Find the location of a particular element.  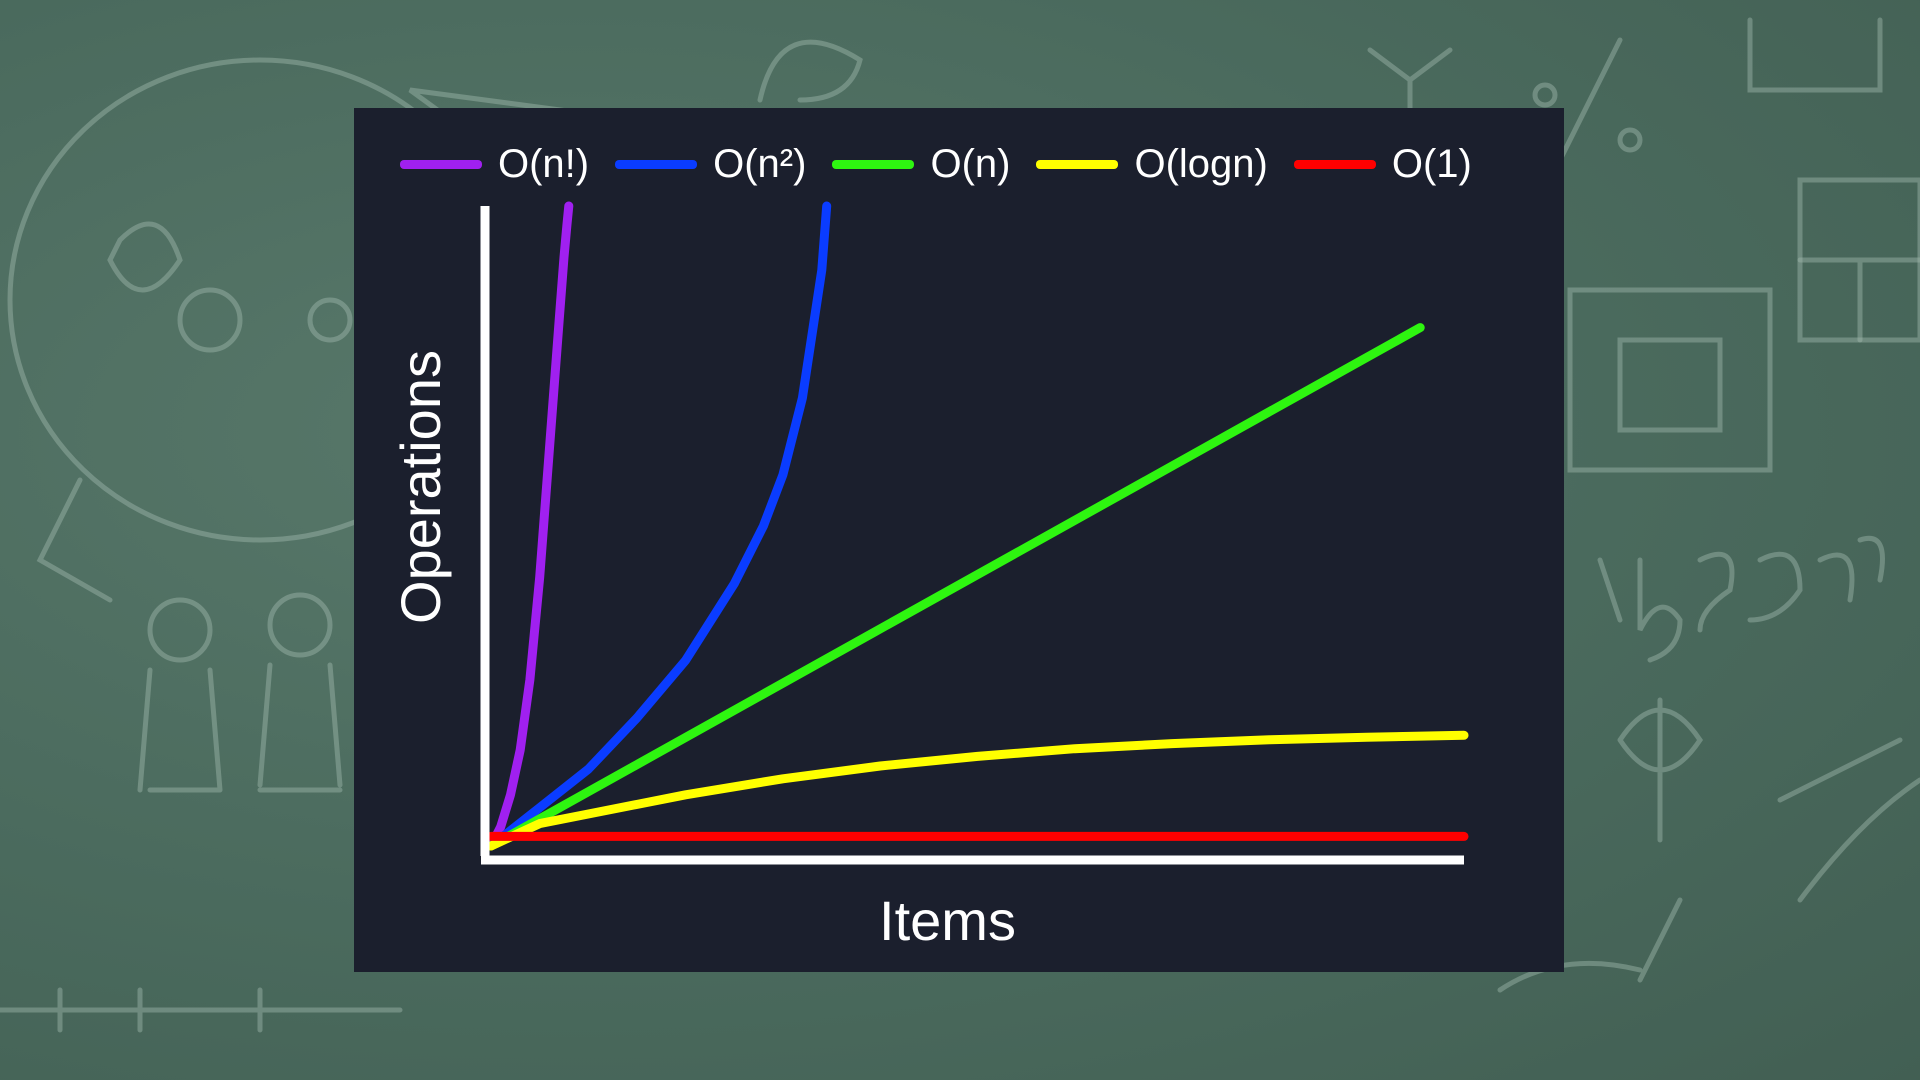

legend-label: O(n) is located at coordinates (970, 164).